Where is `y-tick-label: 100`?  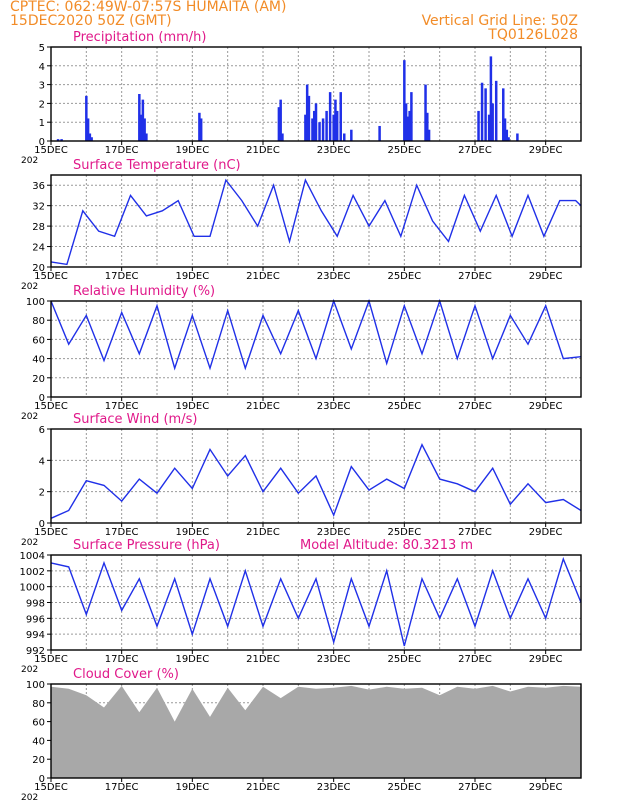
y-tick-label: 100 is located at coordinates (35, 685).